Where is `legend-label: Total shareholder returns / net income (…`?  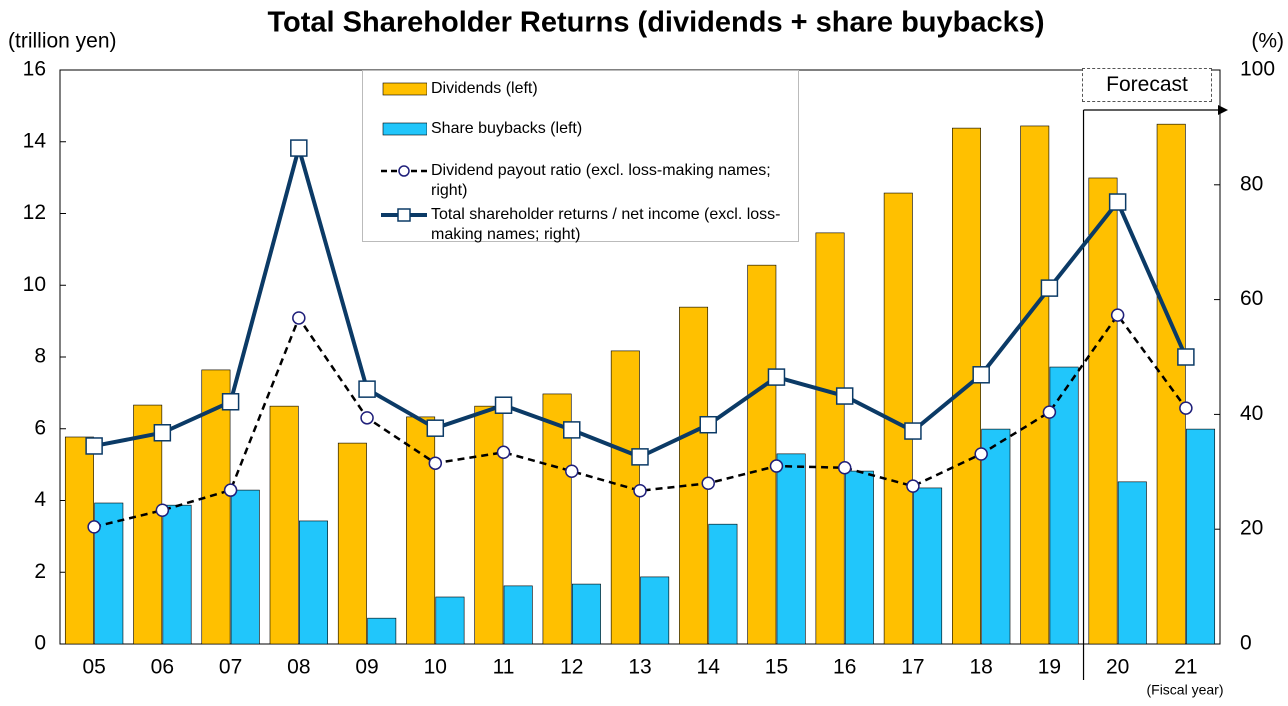
legend-label: Total shareholder returns / net income (… is located at coordinates (606, 224).